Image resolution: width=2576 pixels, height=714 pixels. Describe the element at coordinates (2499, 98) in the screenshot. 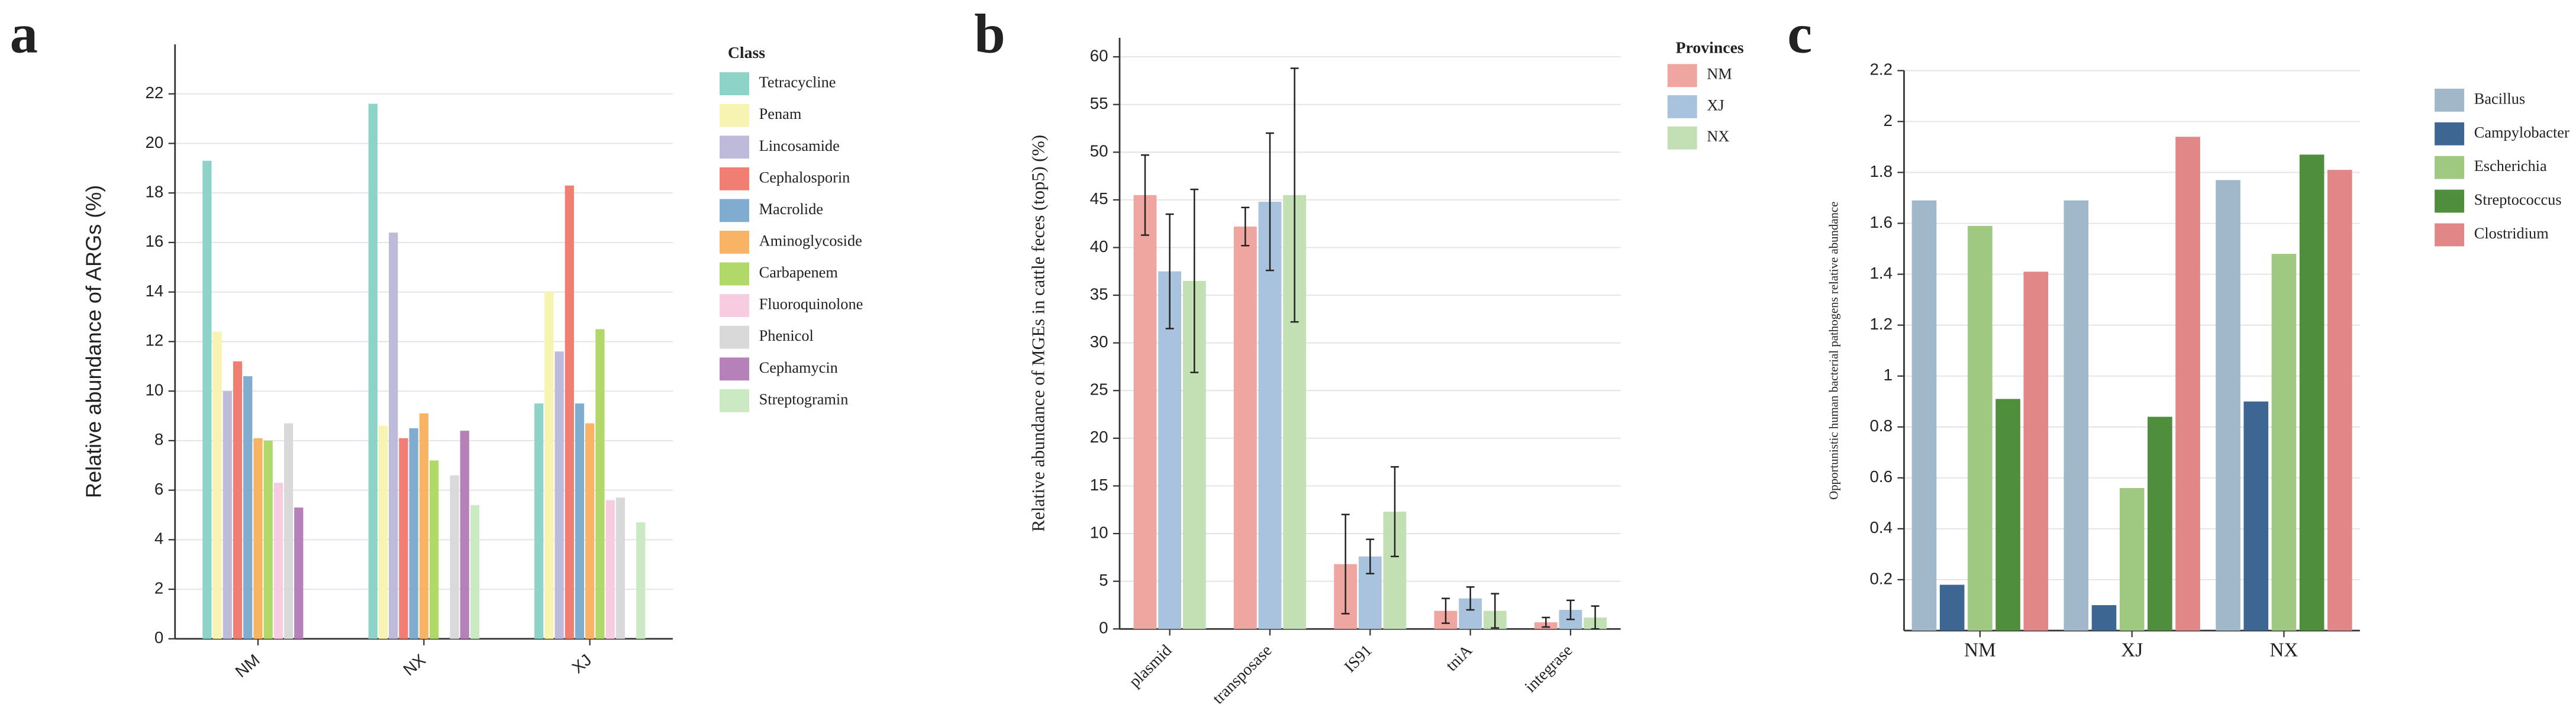

I see `legend-label: Bacillus` at that location.